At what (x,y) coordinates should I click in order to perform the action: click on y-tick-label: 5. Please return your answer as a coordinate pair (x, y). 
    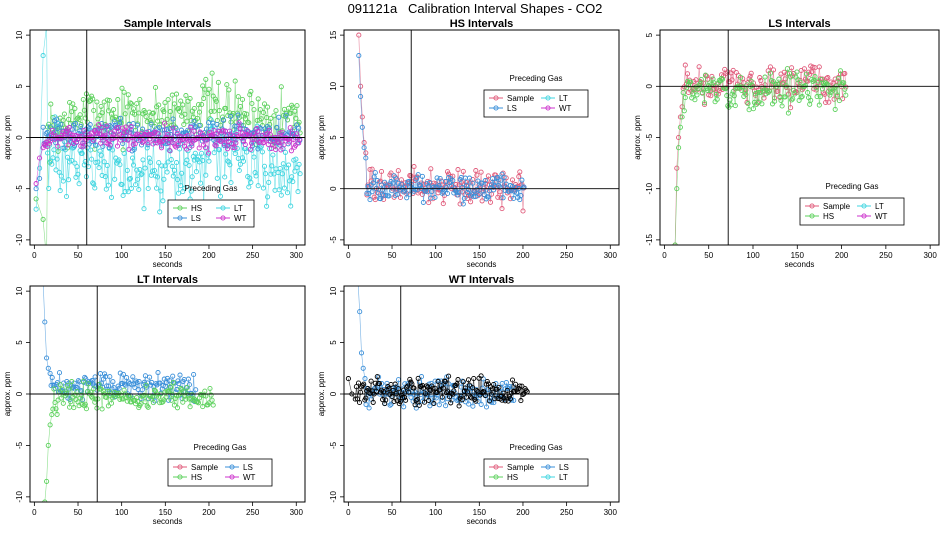
    Looking at the image, I should click on (649, 34).